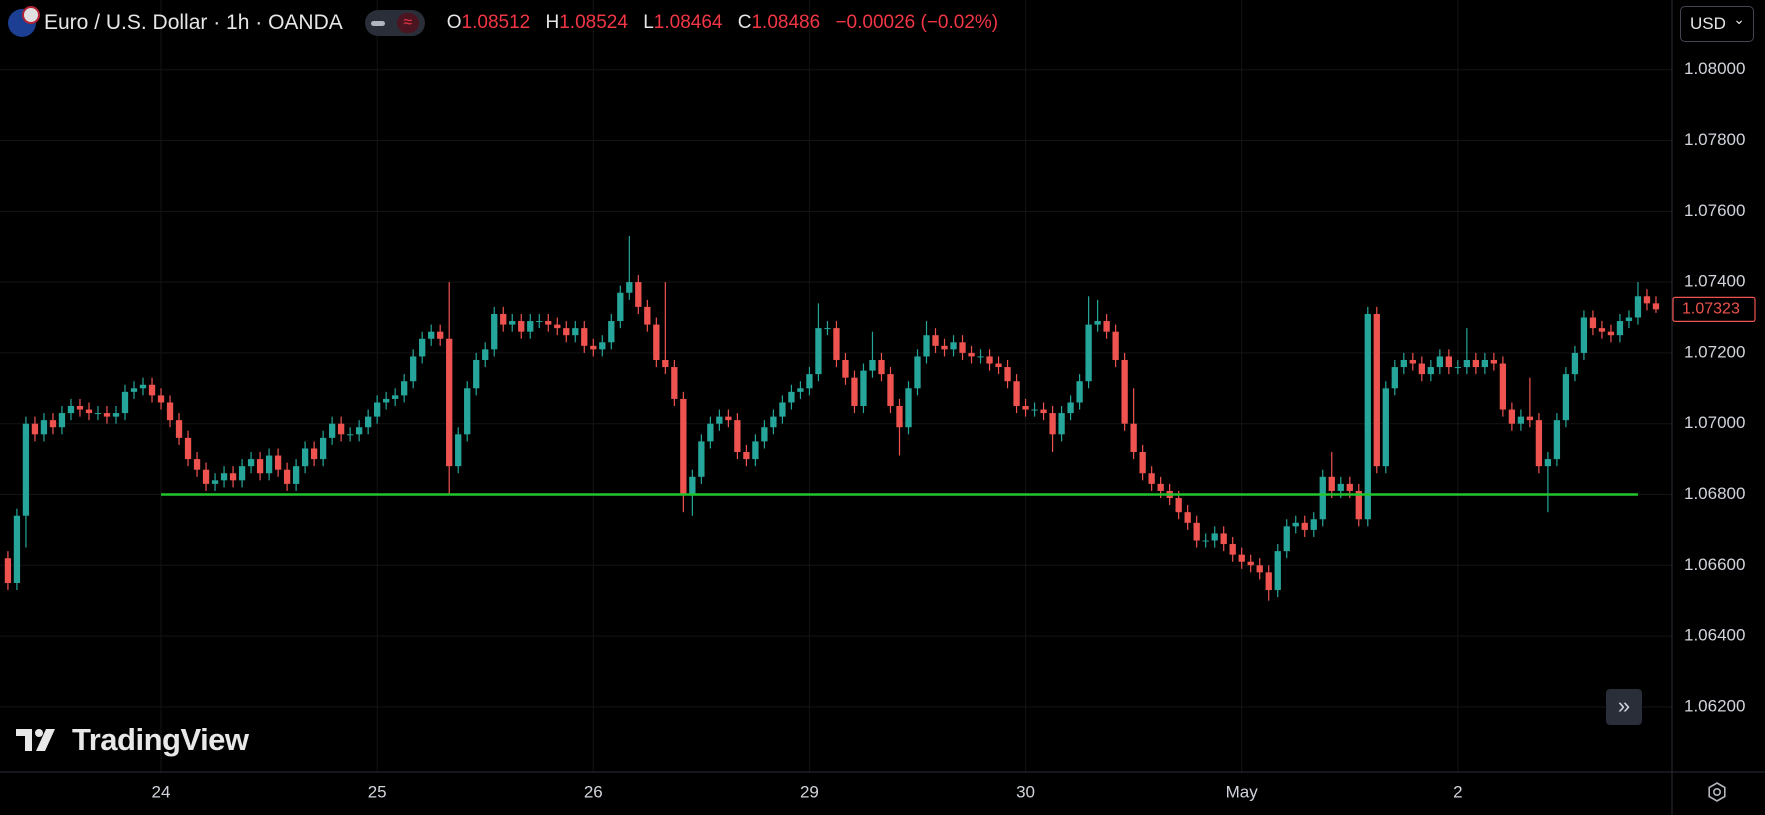  I want to click on y-tick-label: 1.06600, so click(1714, 564).